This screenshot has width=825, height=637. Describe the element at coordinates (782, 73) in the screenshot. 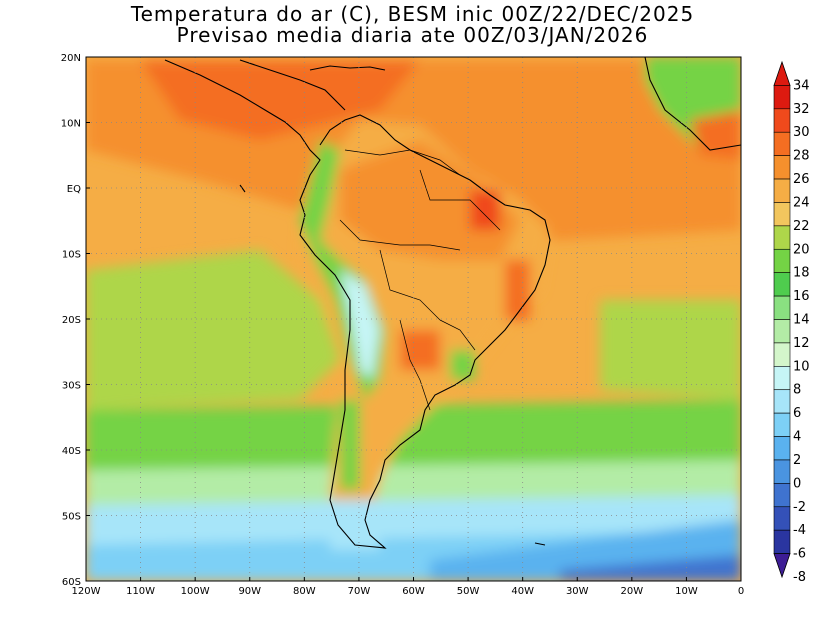

I see `colorbar-top-arrow` at that location.